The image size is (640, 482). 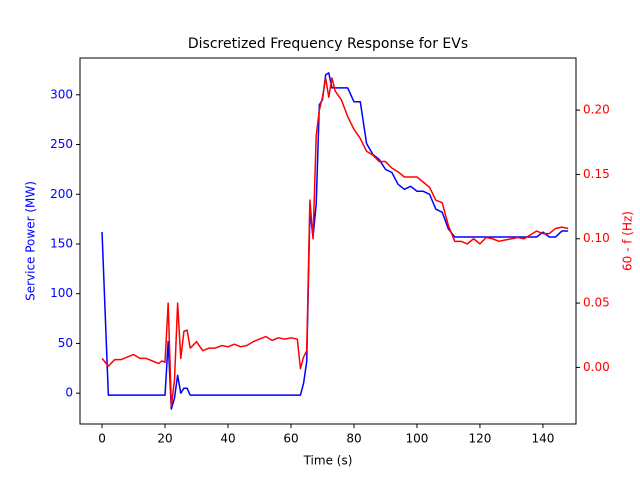 What do you see at coordinates (596, 174) in the screenshot?
I see `y2-tick-label: 0.15` at bounding box center [596, 174].